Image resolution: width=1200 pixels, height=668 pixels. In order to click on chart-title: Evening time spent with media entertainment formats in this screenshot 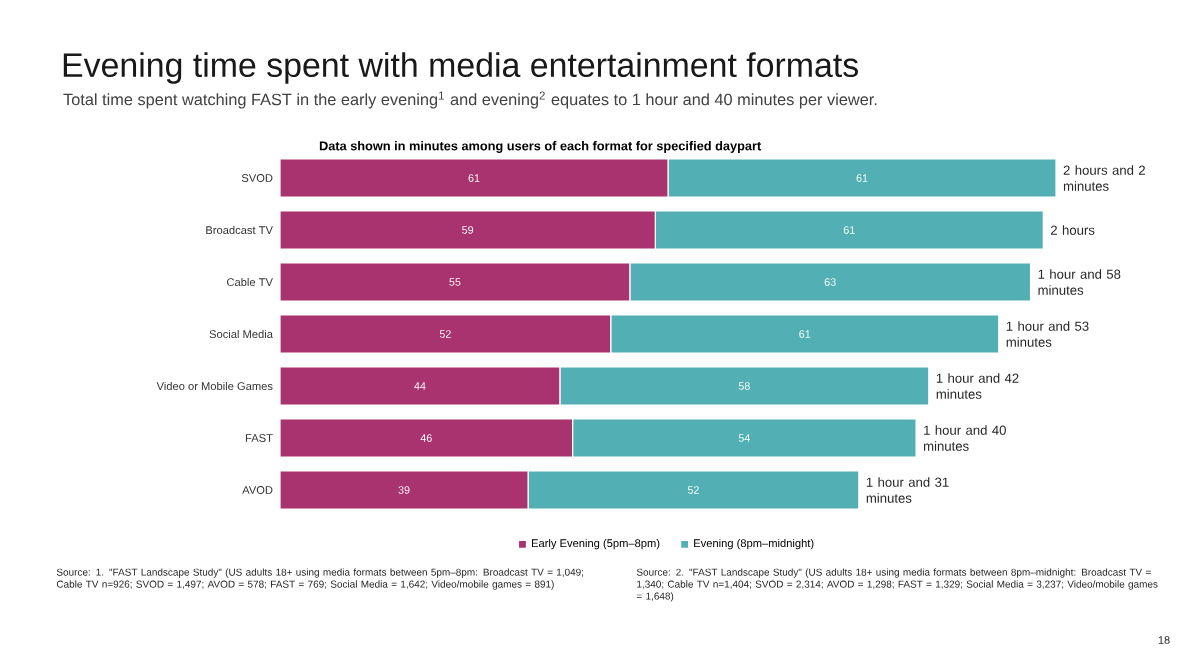, I will do `click(460, 68)`.